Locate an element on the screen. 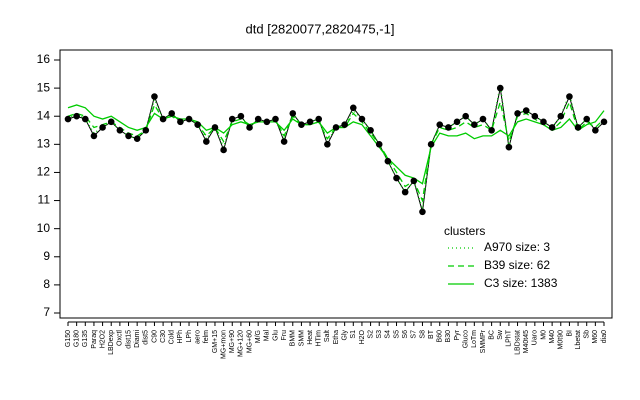 This screenshot has width=640, height=400. x-tick-label: B30 is located at coordinates (448, 336).